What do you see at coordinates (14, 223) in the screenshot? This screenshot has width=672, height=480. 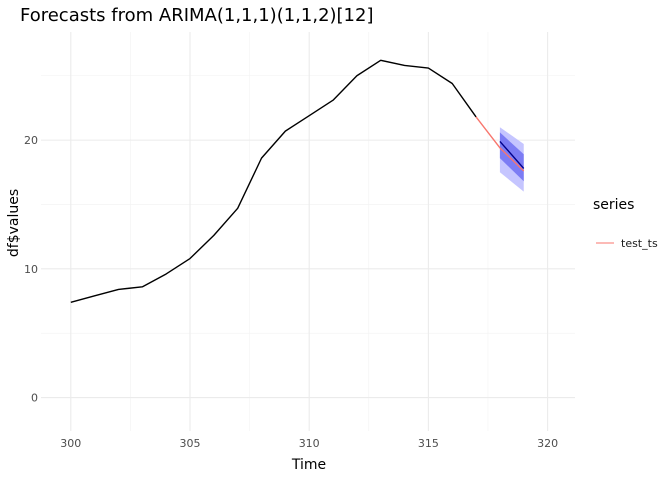 I see `y-axis-label: df$values` at bounding box center [14, 223].